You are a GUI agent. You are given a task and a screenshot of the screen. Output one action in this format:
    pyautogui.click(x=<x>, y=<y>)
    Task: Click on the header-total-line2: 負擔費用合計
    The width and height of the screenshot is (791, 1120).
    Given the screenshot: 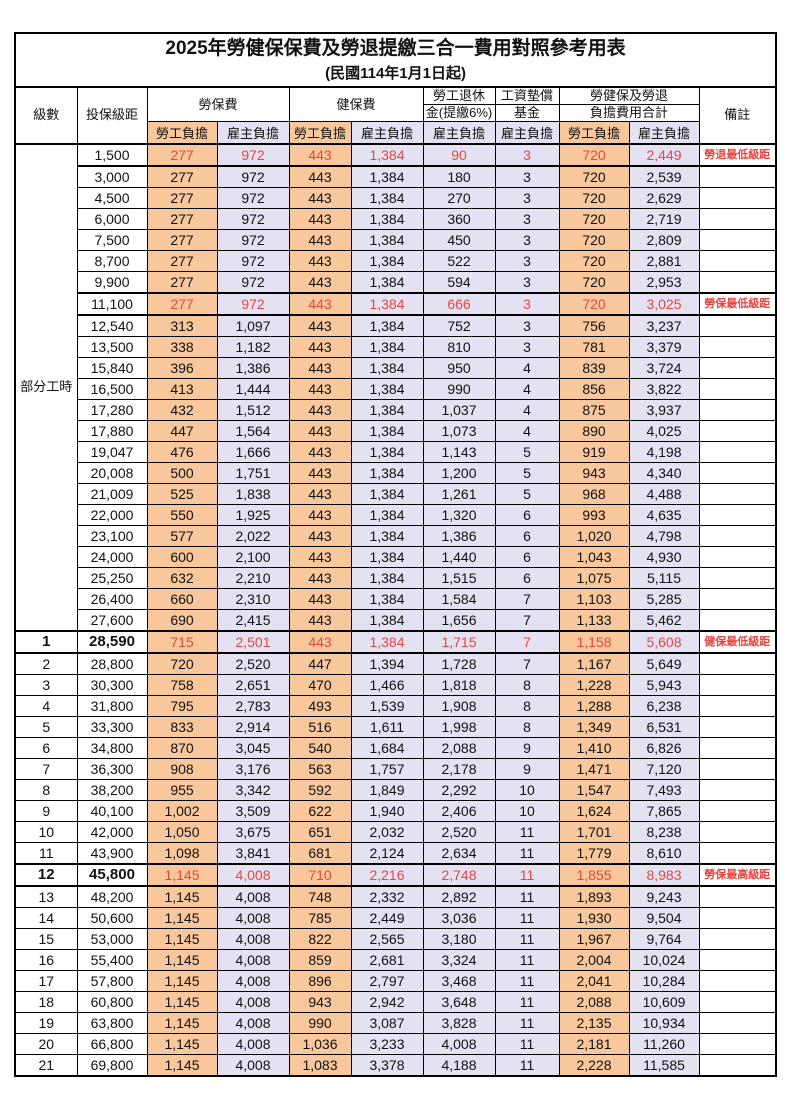 What is the action you would take?
    pyautogui.click(x=629, y=113)
    